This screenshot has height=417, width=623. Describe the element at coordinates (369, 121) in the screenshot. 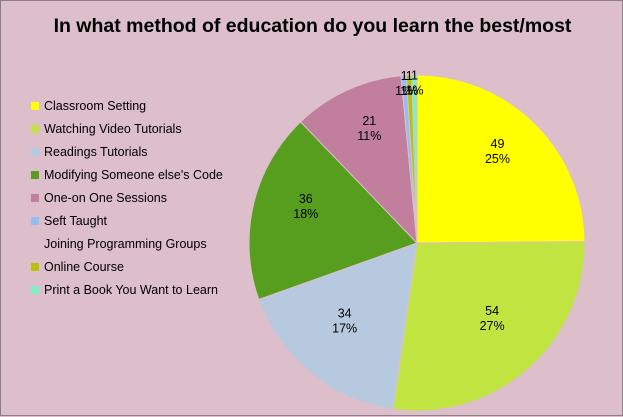

I see `slice-value-label: 21` at that location.